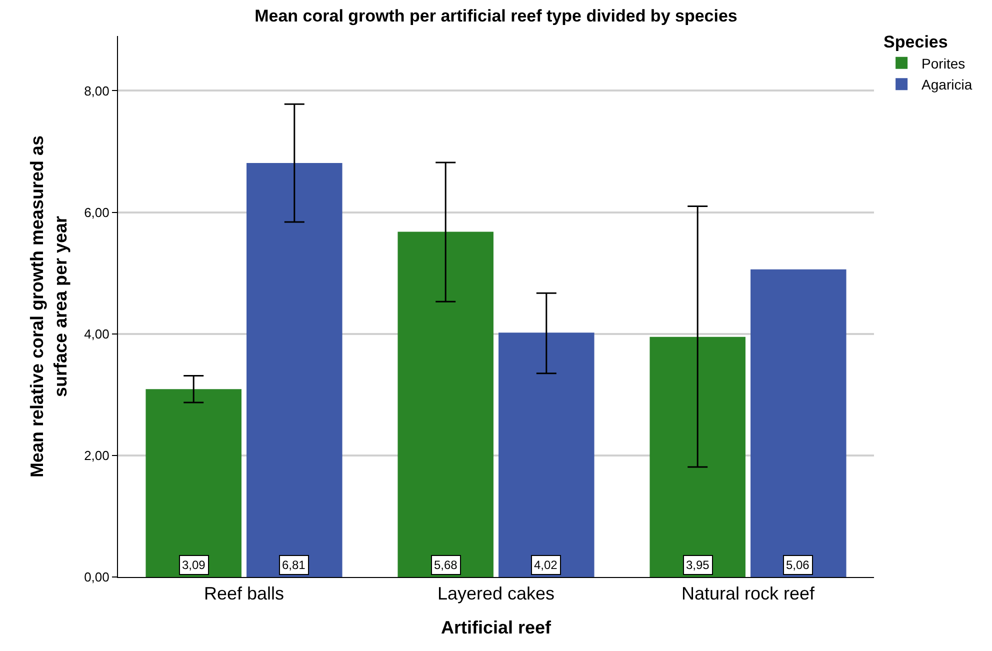 Image resolution: width=992 pixels, height=651 pixels. I want to click on y-tick-label: 2,00, so click(97, 455).